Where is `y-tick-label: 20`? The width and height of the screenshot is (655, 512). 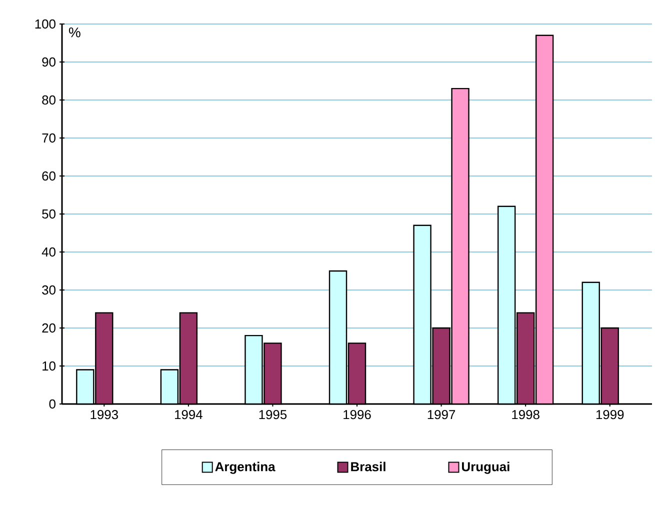
y-tick-label: 20 is located at coordinates (49, 328).